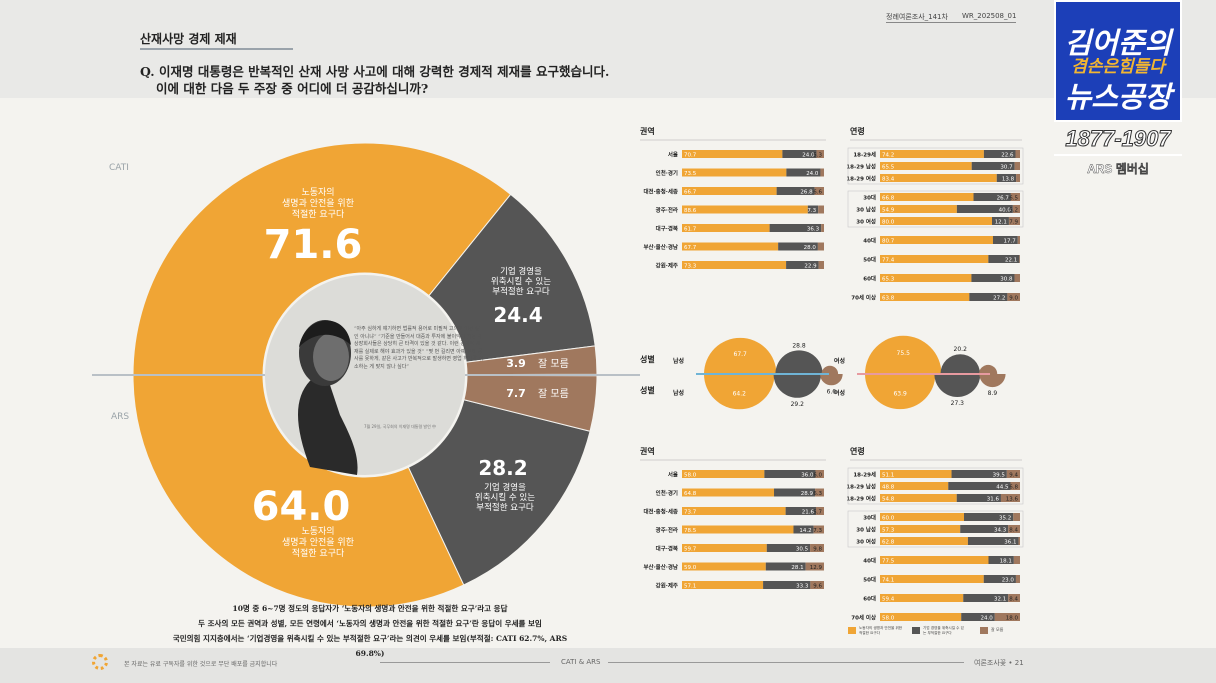 Image resolution: width=1216 pixels, height=683 pixels. I want to click on cati-age-label-9-0: 63.8, so click(888, 298).